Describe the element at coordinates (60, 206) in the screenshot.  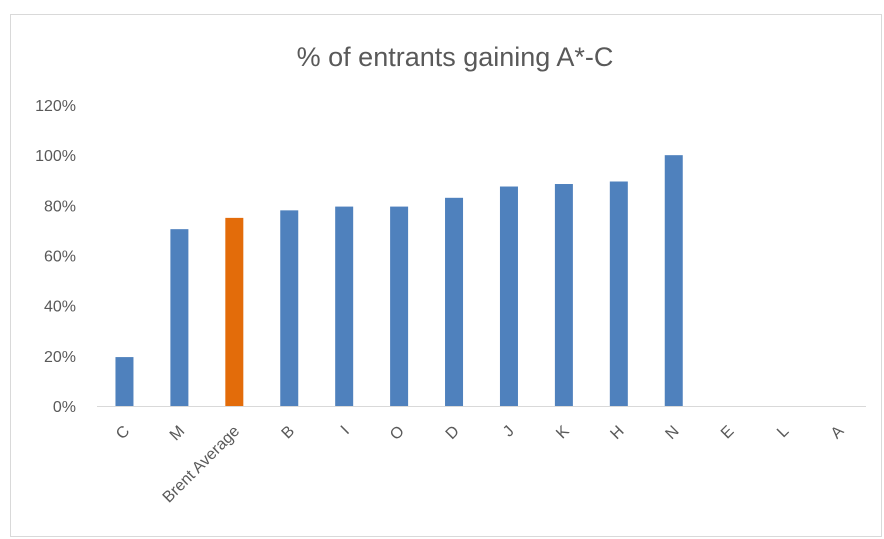
I see `y-tick-label: 80%` at that location.